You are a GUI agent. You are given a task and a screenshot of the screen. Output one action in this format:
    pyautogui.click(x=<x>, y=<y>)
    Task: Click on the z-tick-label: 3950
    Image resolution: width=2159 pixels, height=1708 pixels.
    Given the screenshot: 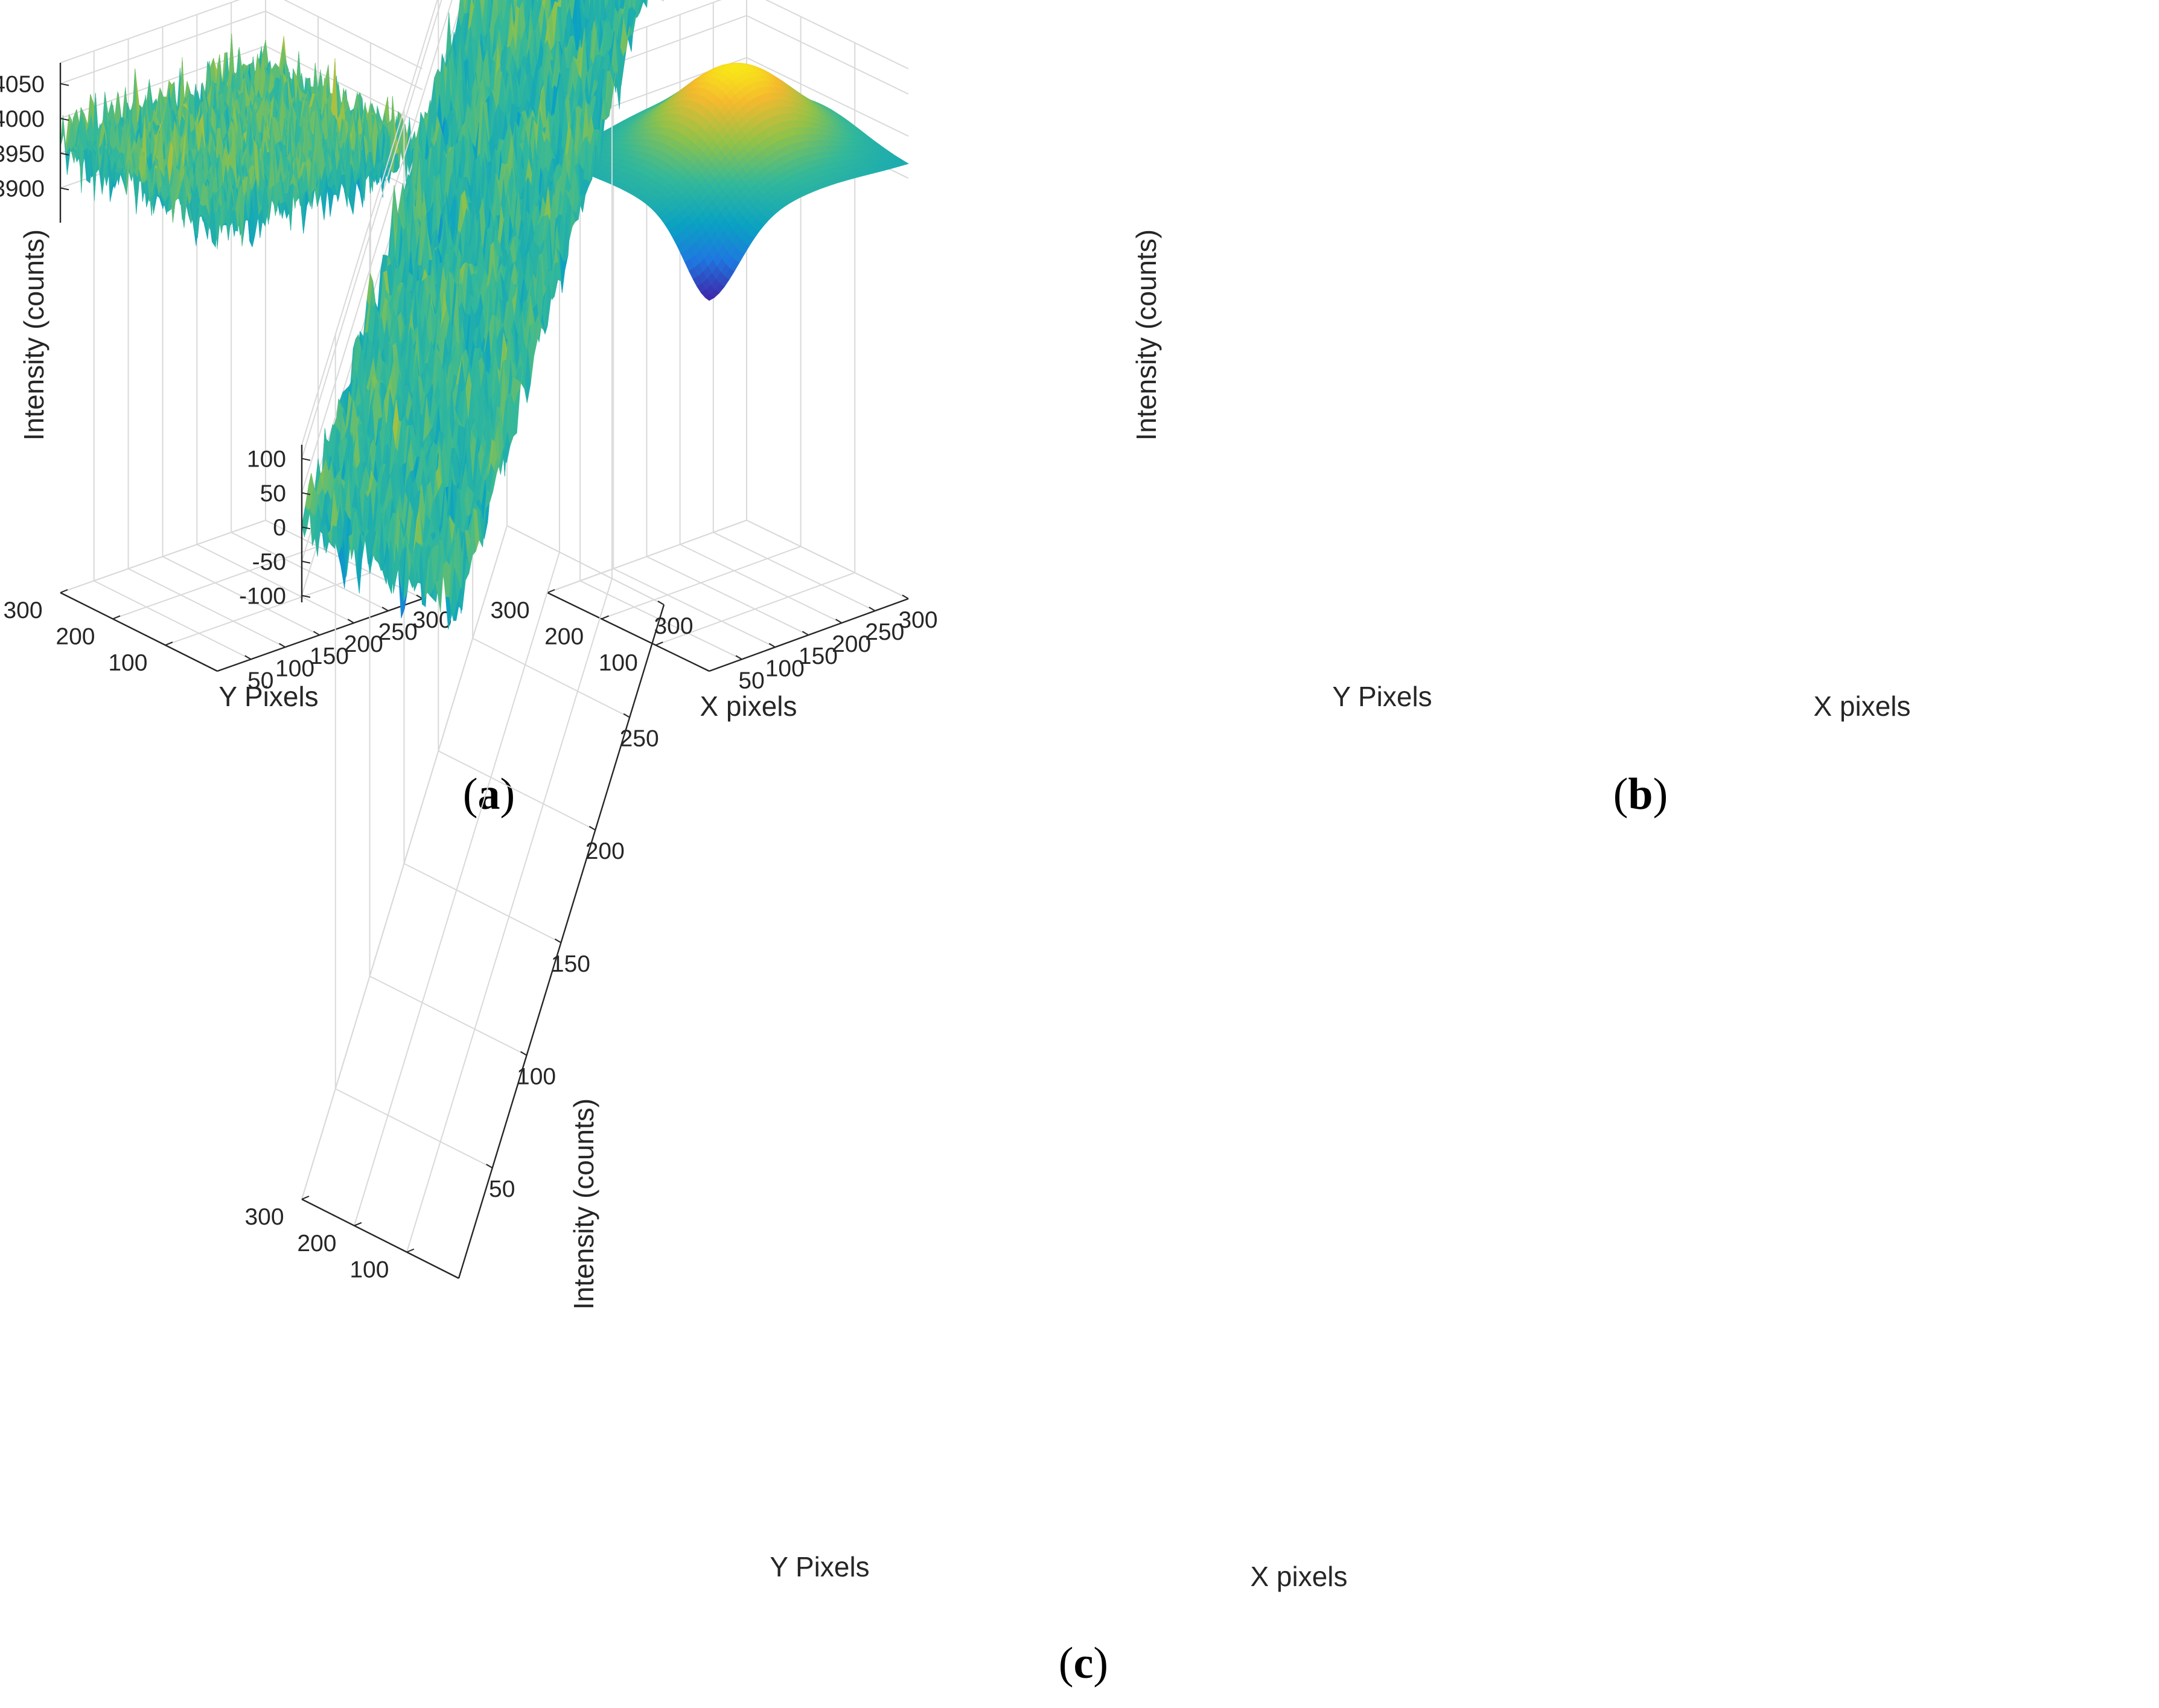 What is the action you would take?
    pyautogui.click(x=22, y=154)
    